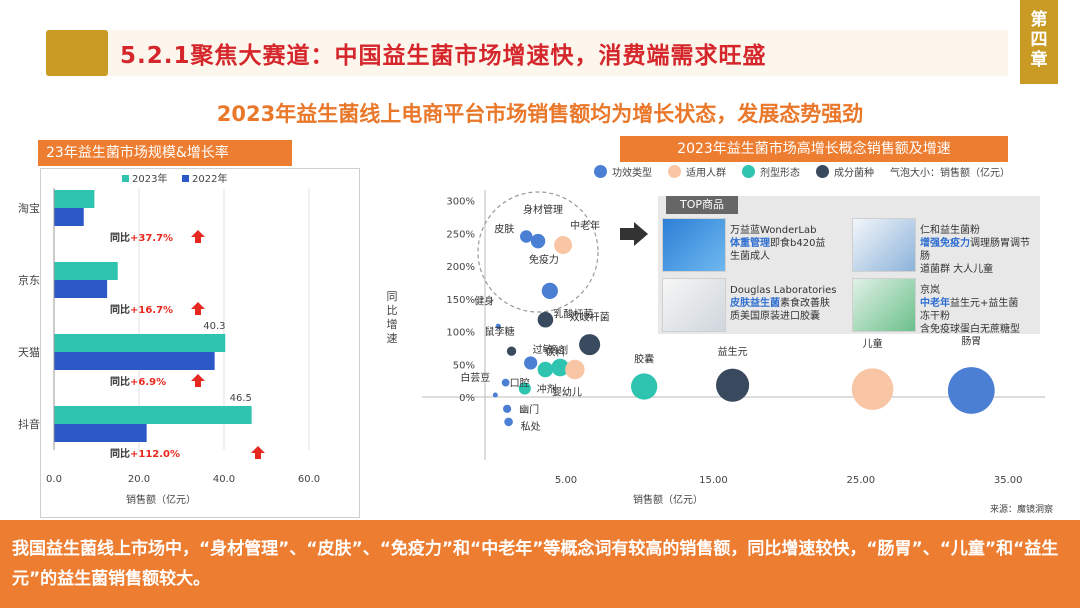 Image resolution: width=1080 pixels, height=608 pixels. I want to click on arrow-right-icon, so click(634, 234).